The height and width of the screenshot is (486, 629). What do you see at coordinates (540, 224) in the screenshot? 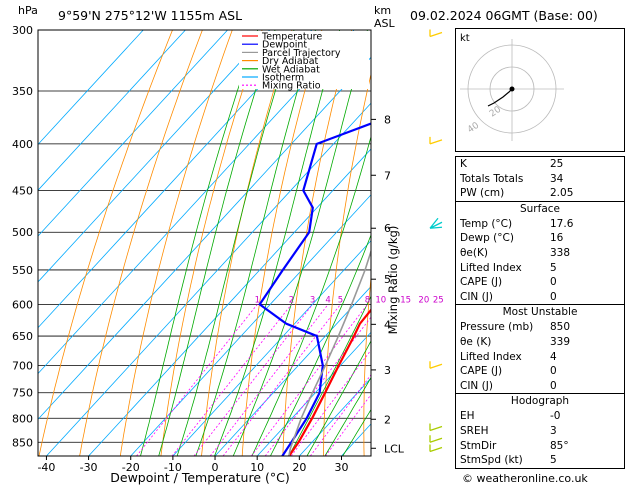
I see `surface-row: Temp (°C) 17.6` at bounding box center [540, 224].